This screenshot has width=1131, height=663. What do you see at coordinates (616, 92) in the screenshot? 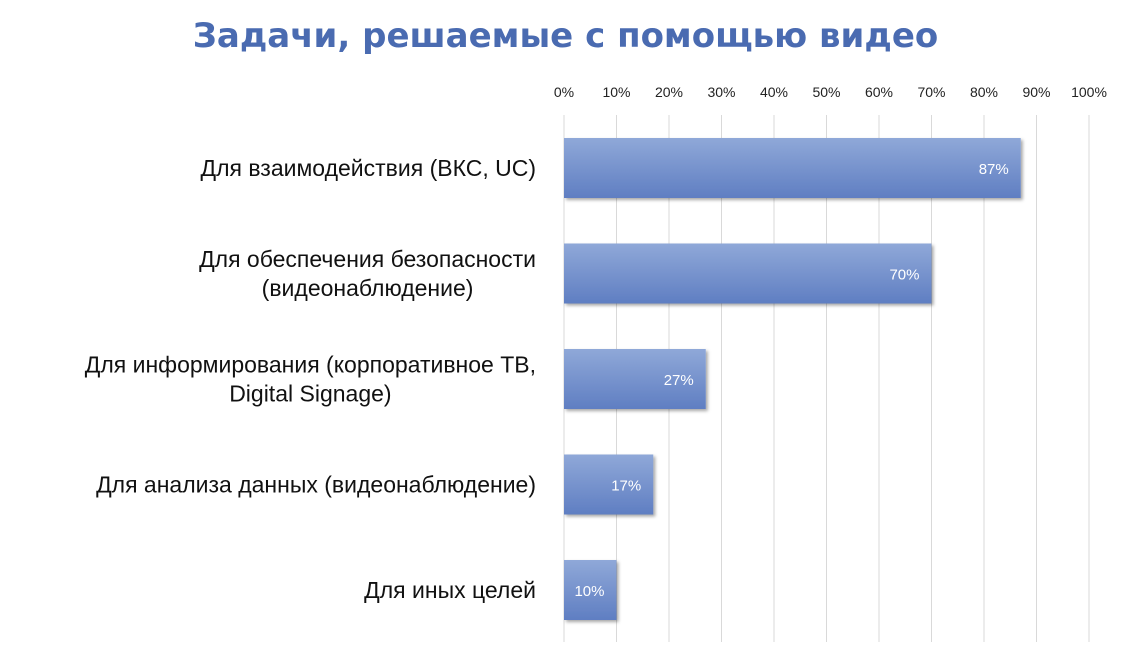
I see `x-tick-label: 10%` at bounding box center [616, 92].